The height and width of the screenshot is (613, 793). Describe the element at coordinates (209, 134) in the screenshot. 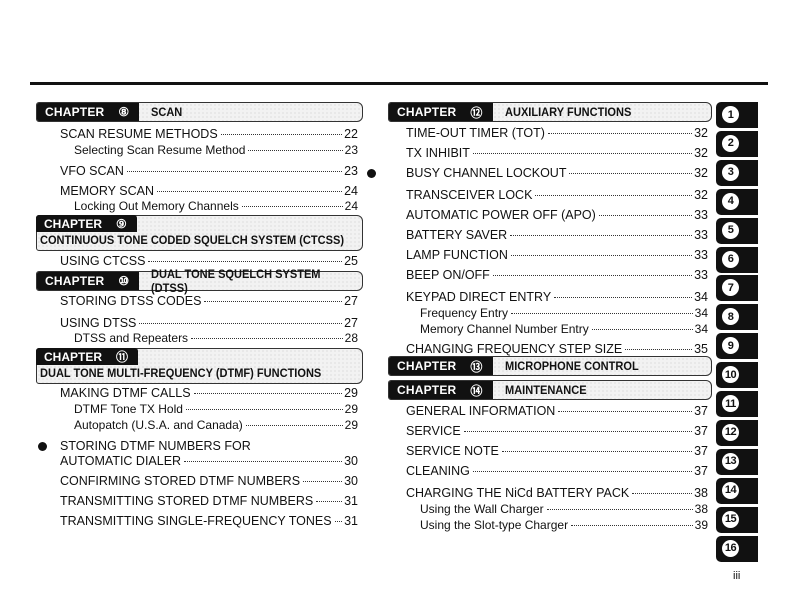

I see `toc-entry: SCAN RESUME METHODS 22` at that location.